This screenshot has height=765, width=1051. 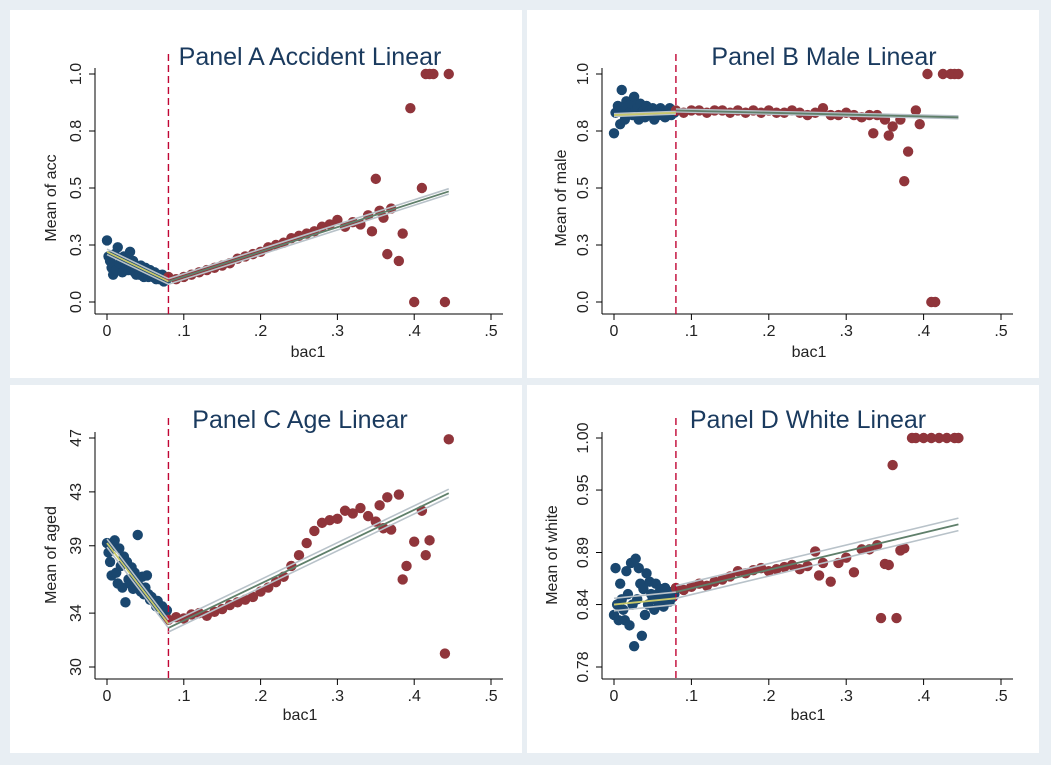 I want to click on y-axis-label: Mean of male, so click(x=561, y=197).